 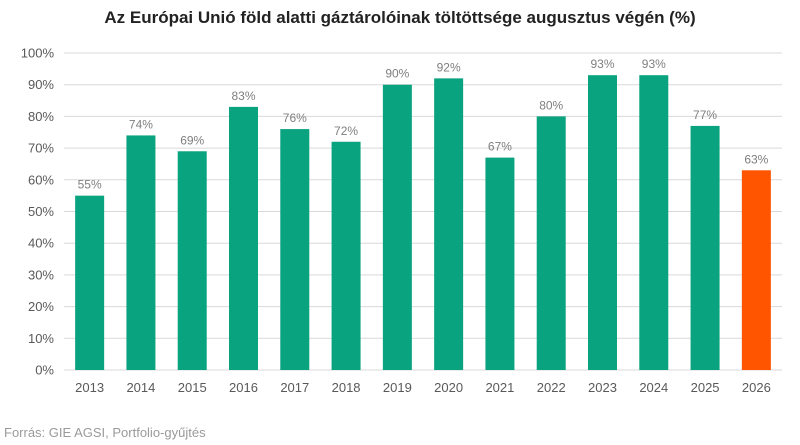 What do you see at coordinates (654, 222) in the screenshot?
I see `bar-2024` at bounding box center [654, 222].